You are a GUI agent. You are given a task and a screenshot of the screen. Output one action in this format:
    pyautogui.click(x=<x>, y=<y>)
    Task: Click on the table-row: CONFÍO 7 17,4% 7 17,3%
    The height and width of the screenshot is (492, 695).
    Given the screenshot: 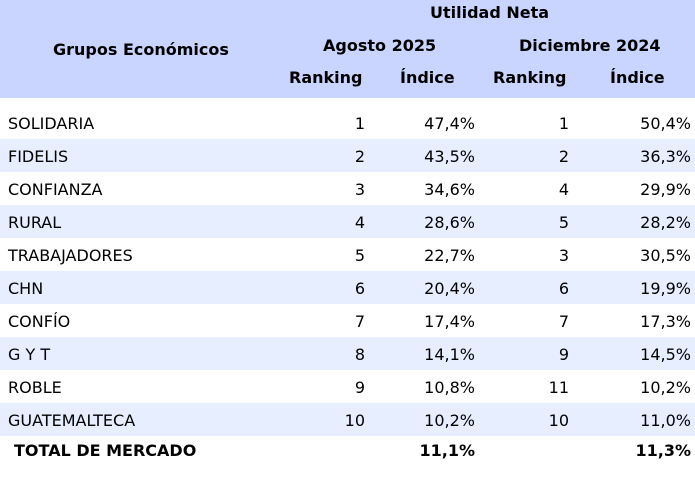 What is the action you would take?
    pyautogui.click(x=347, y=320)
    